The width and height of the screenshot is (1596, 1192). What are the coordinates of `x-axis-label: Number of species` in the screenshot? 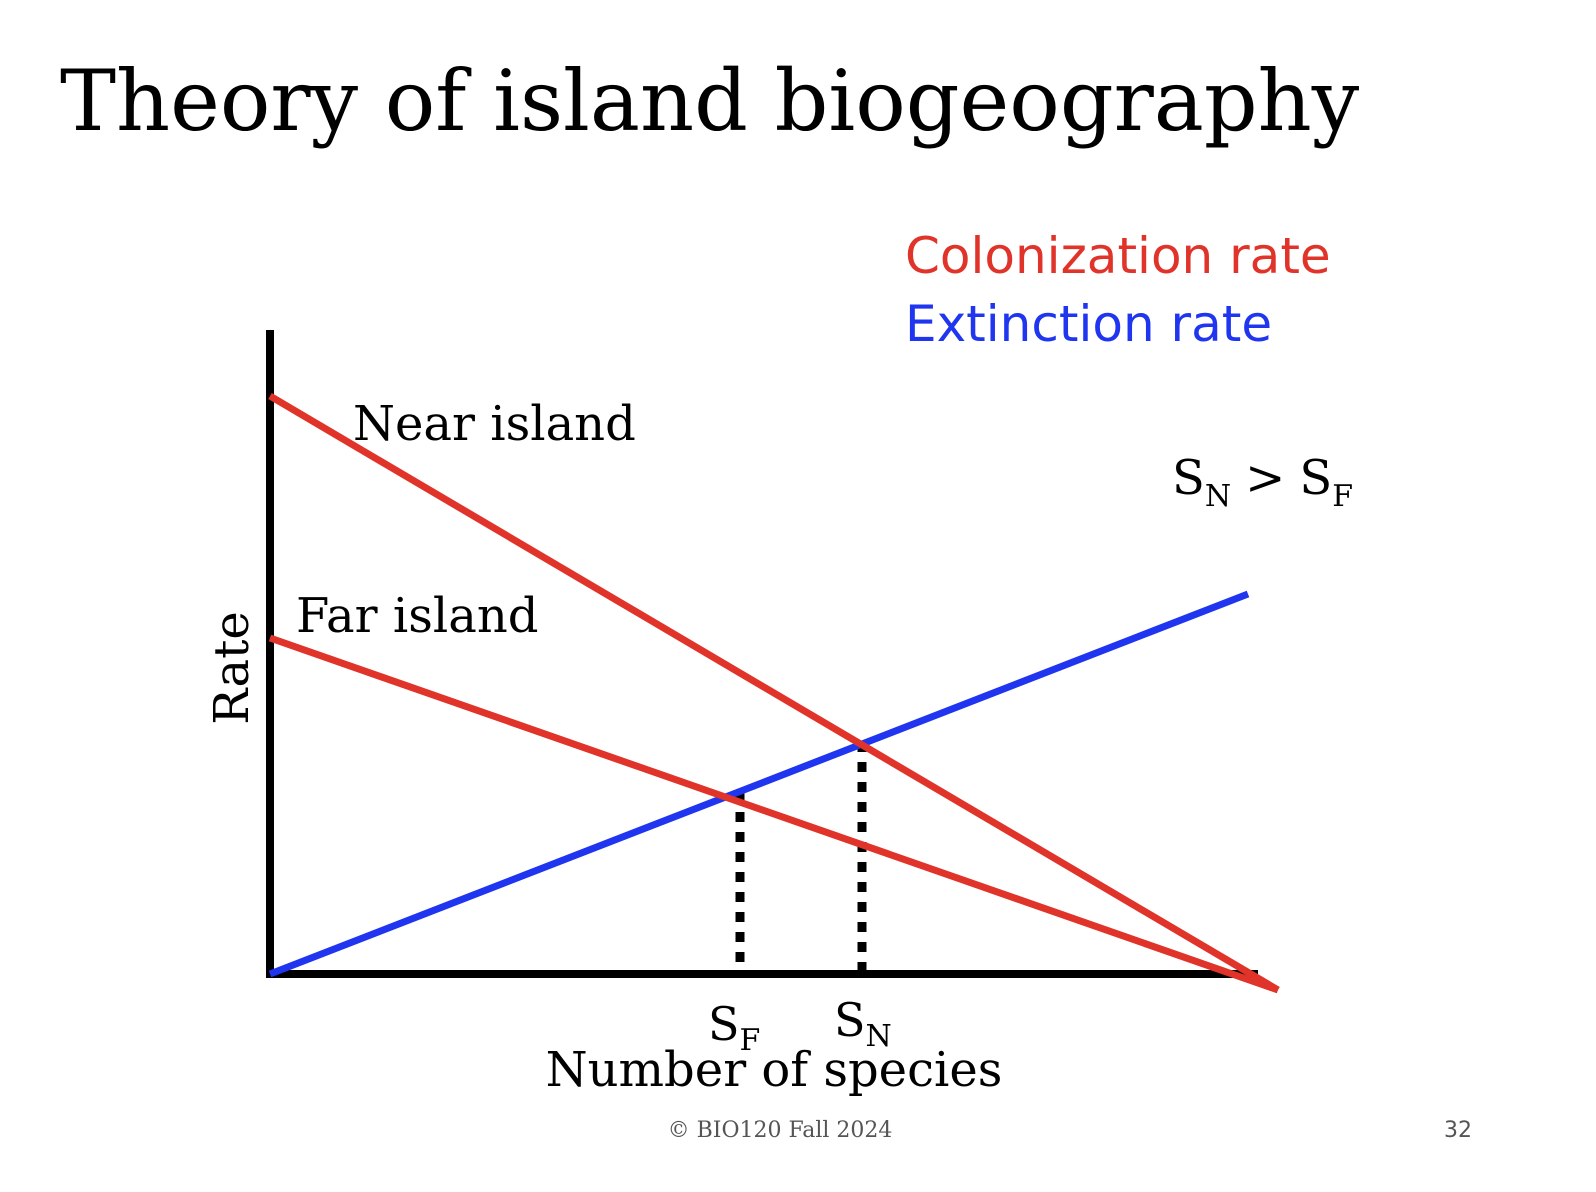 It's located at (774, 1070).